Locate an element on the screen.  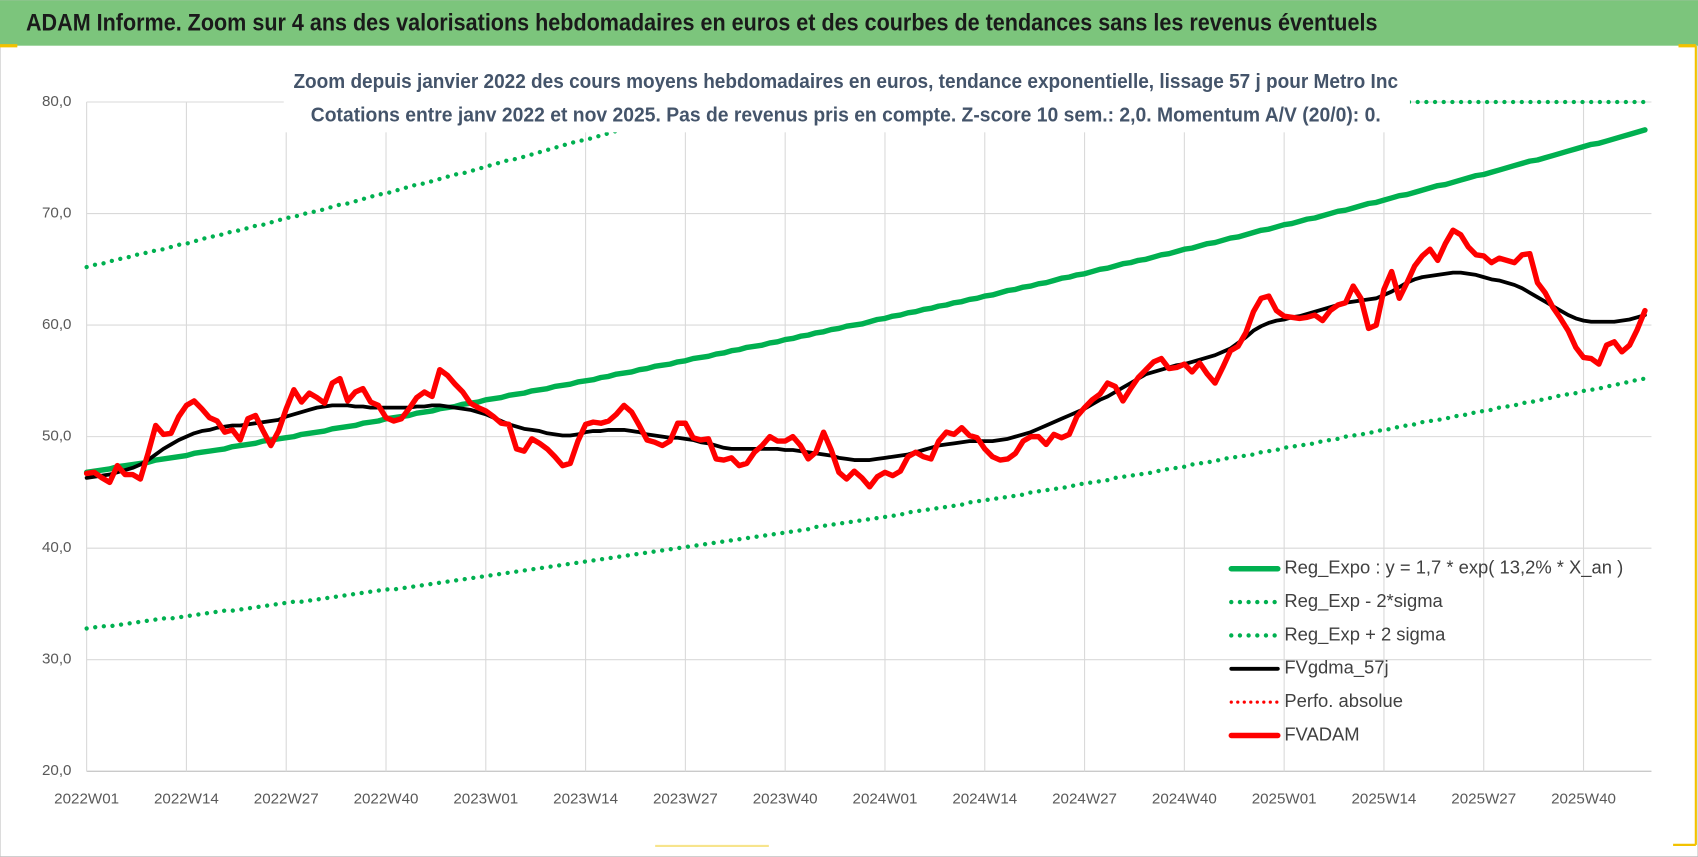
x-tick-label: 2024W27 is located at coordinates (1084, 798).